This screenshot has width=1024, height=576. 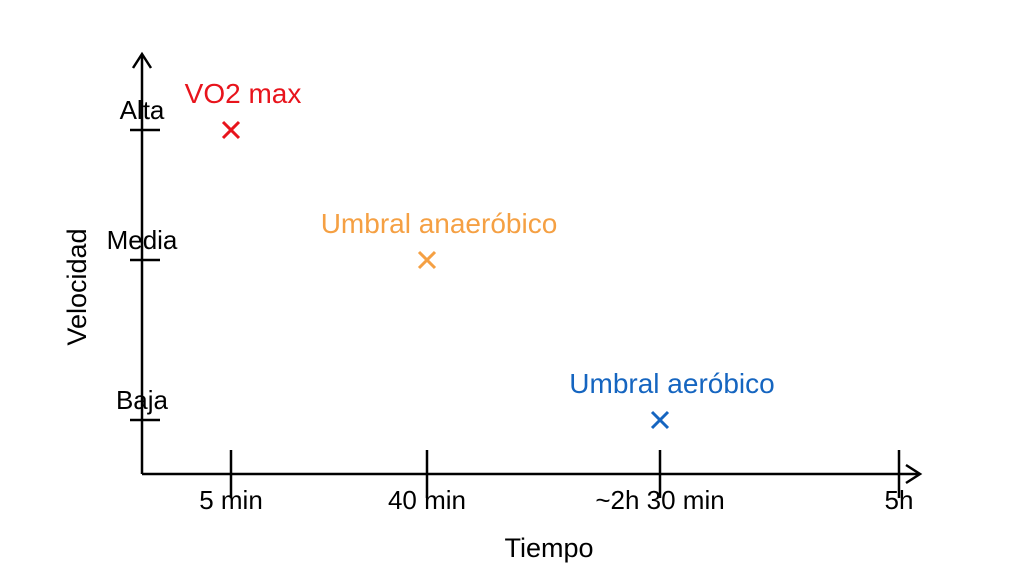 I want to click on y-tick-label: Baja, so click(x=142, y=400).